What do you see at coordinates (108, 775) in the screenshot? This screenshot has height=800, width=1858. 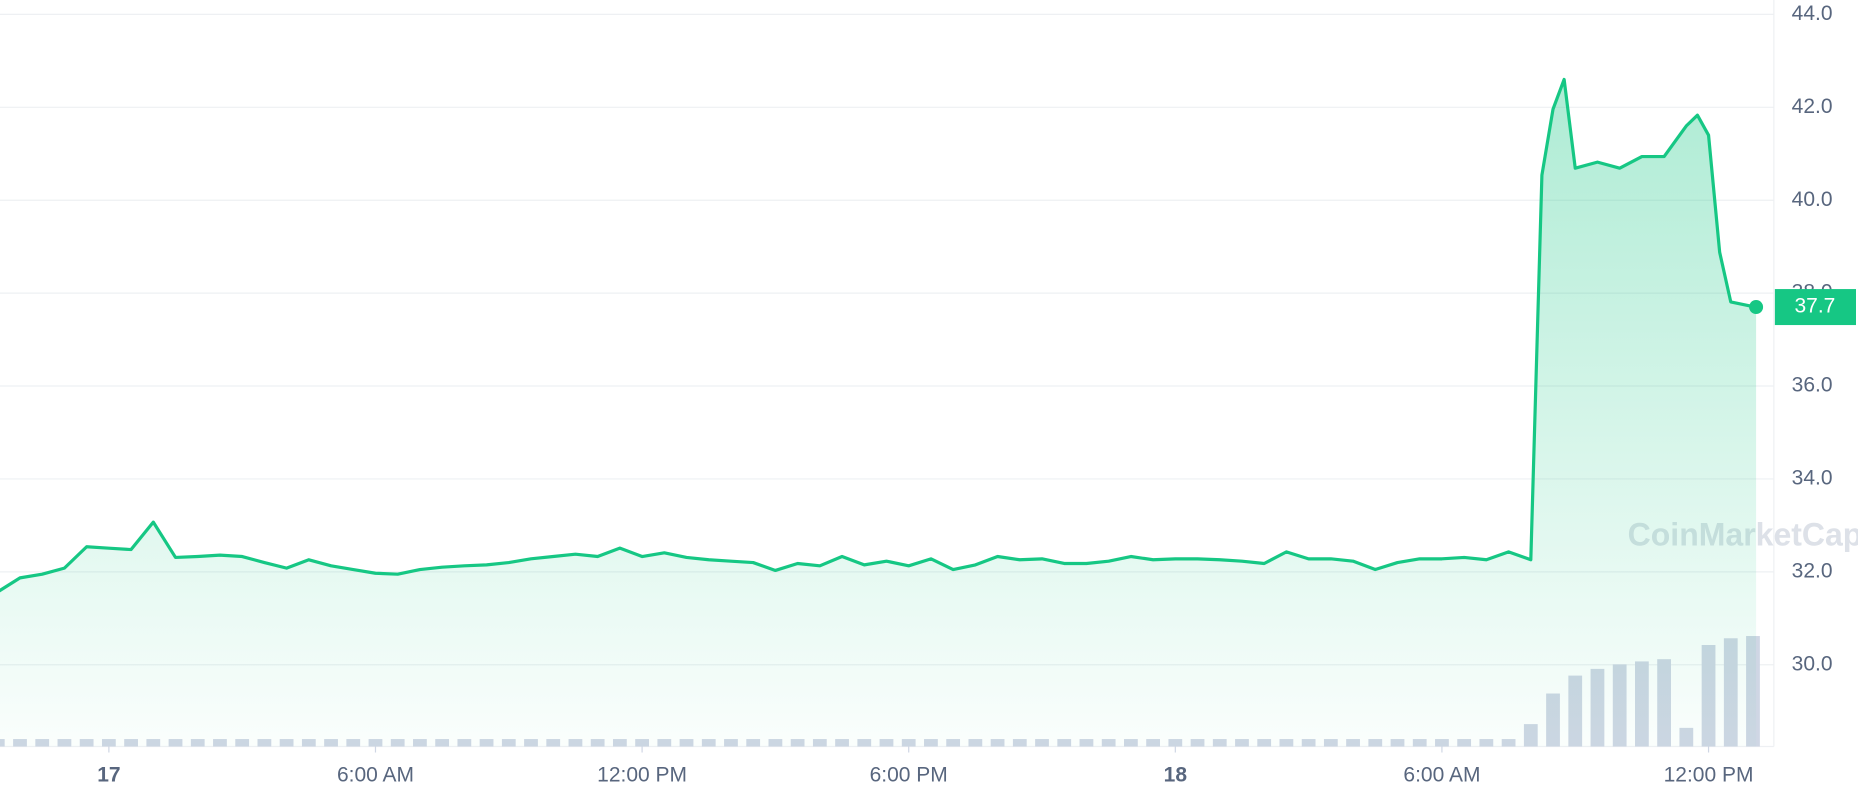 I see `x-tick-label: 17` at bounding box center [108, 775].